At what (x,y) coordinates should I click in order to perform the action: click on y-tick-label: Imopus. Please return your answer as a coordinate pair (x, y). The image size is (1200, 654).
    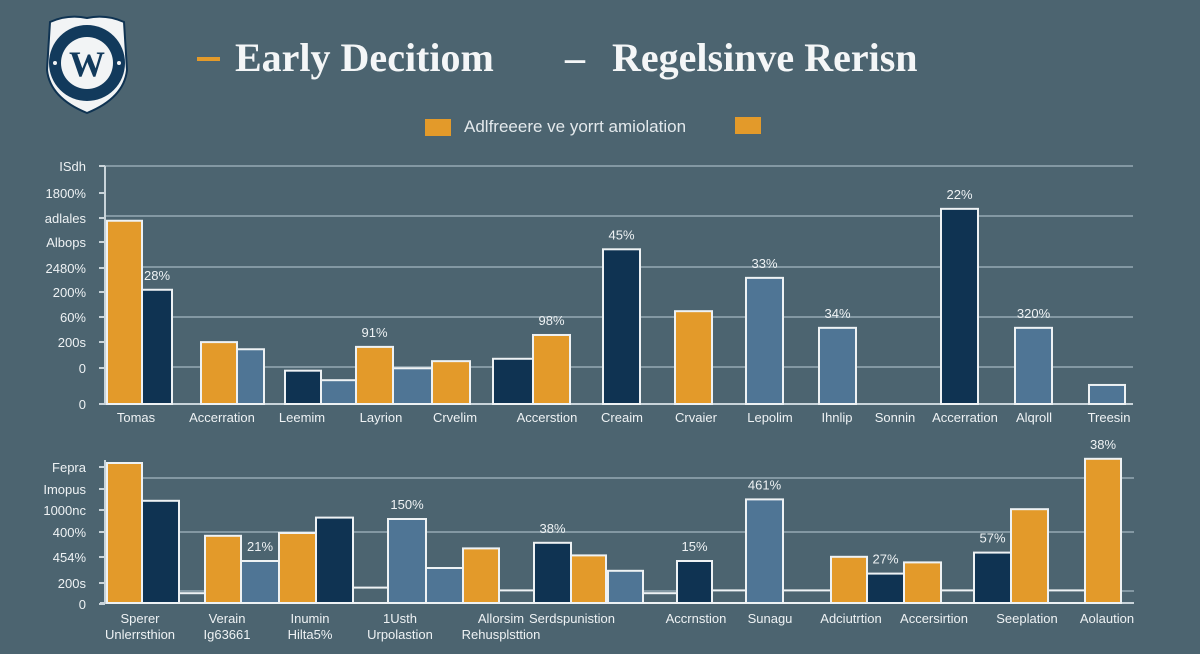
    Looking at the image, I should click on (64, 489).